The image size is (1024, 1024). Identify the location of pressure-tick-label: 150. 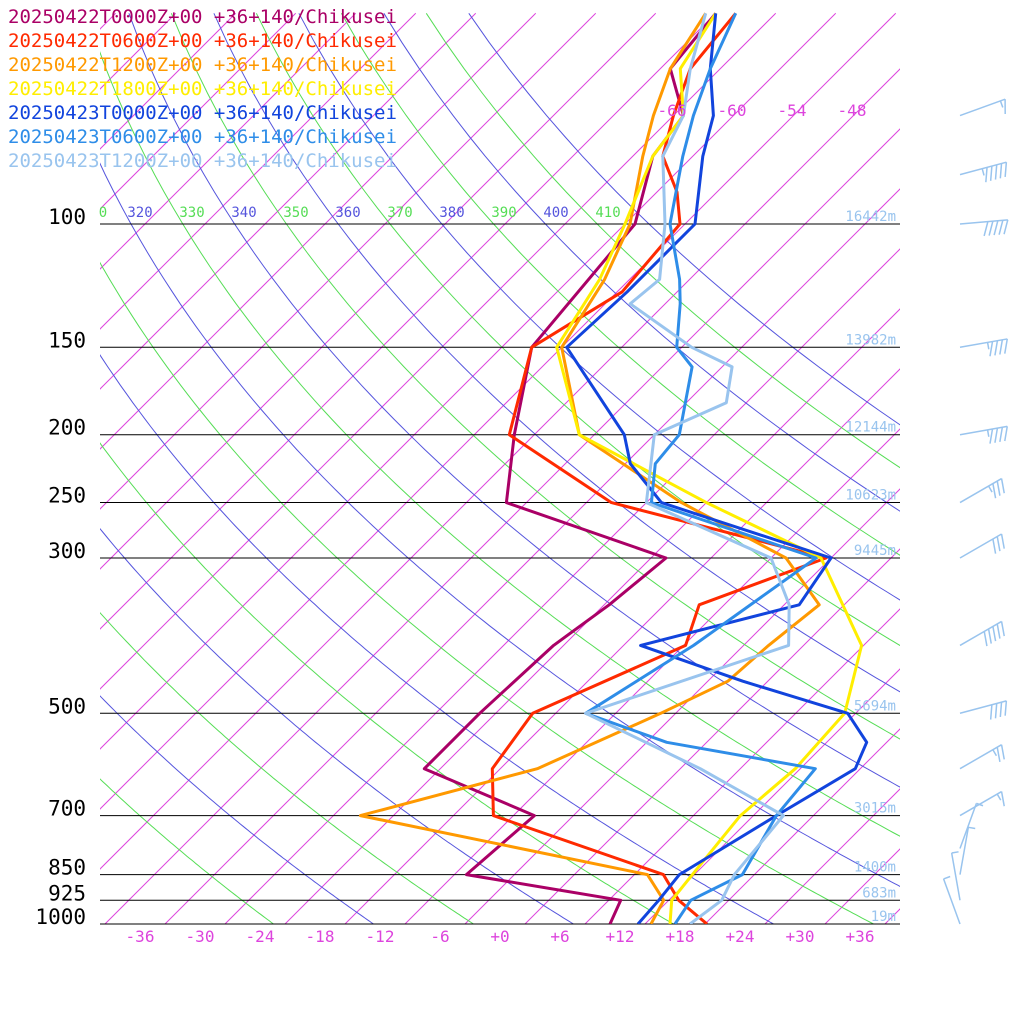
(67, 340).